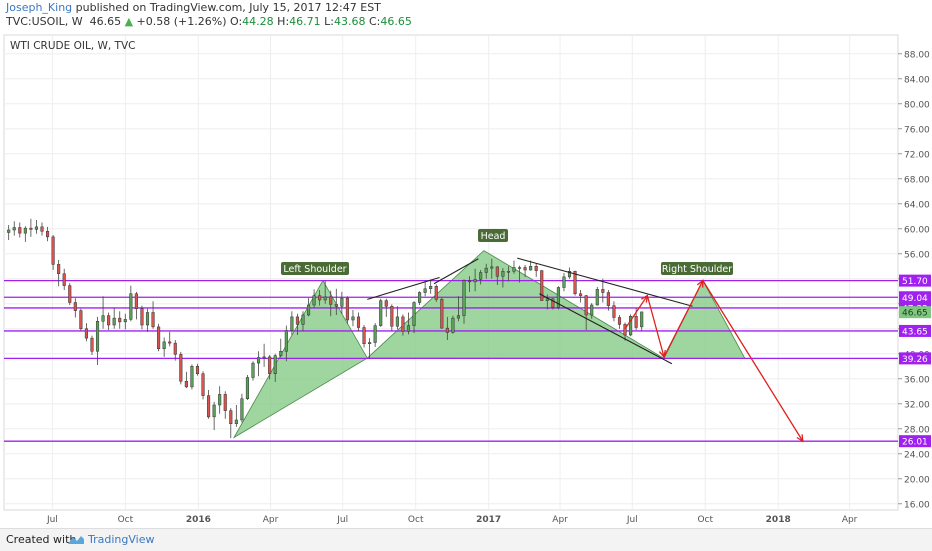  I want to click on y-tick-label: 72.00, so click(917, 155).